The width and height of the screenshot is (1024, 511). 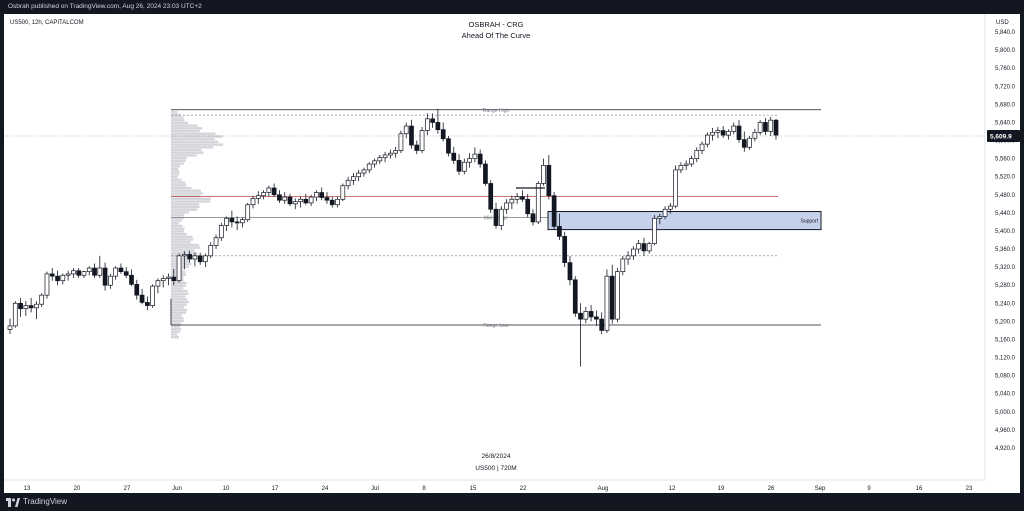 What do you see at coordinates (1003, 136) in the screenshot?
I see `current-price-badge` at bounding box center [1003, 136].